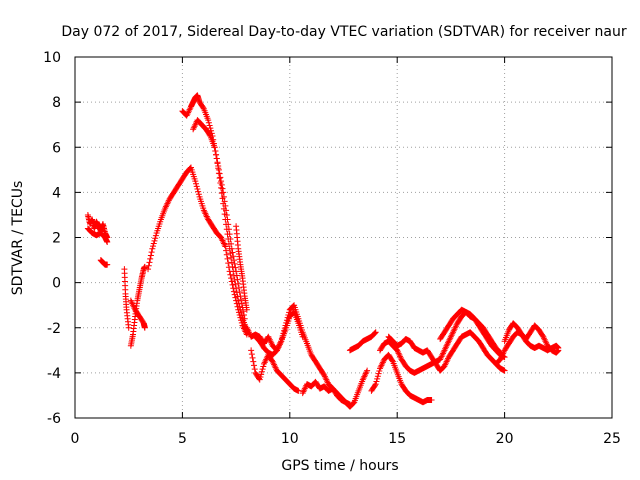 The height and width of the screenshot is (480, 640). What do you see at coordinates (326, 393) in the screenshot?
I see `series-track-l` at bounding box center [326, 393].